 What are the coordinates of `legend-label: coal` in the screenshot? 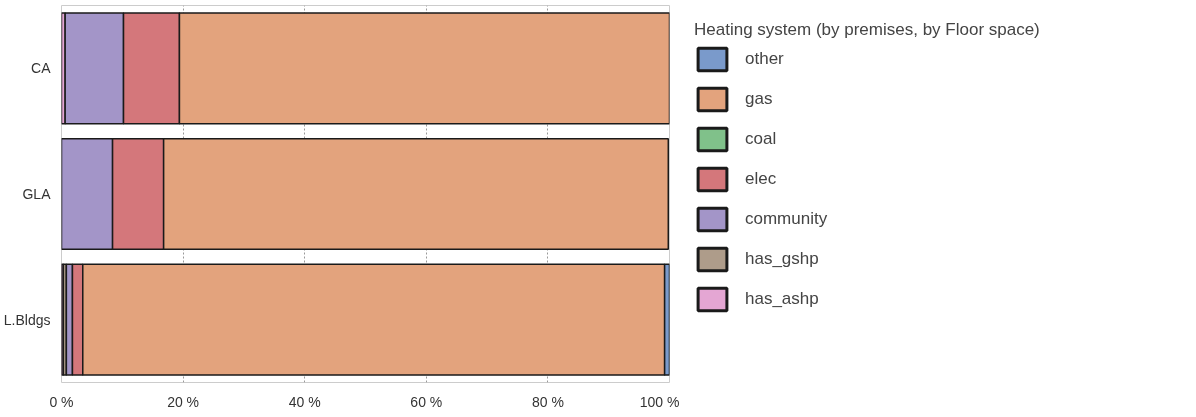 It's located at (761, 139).